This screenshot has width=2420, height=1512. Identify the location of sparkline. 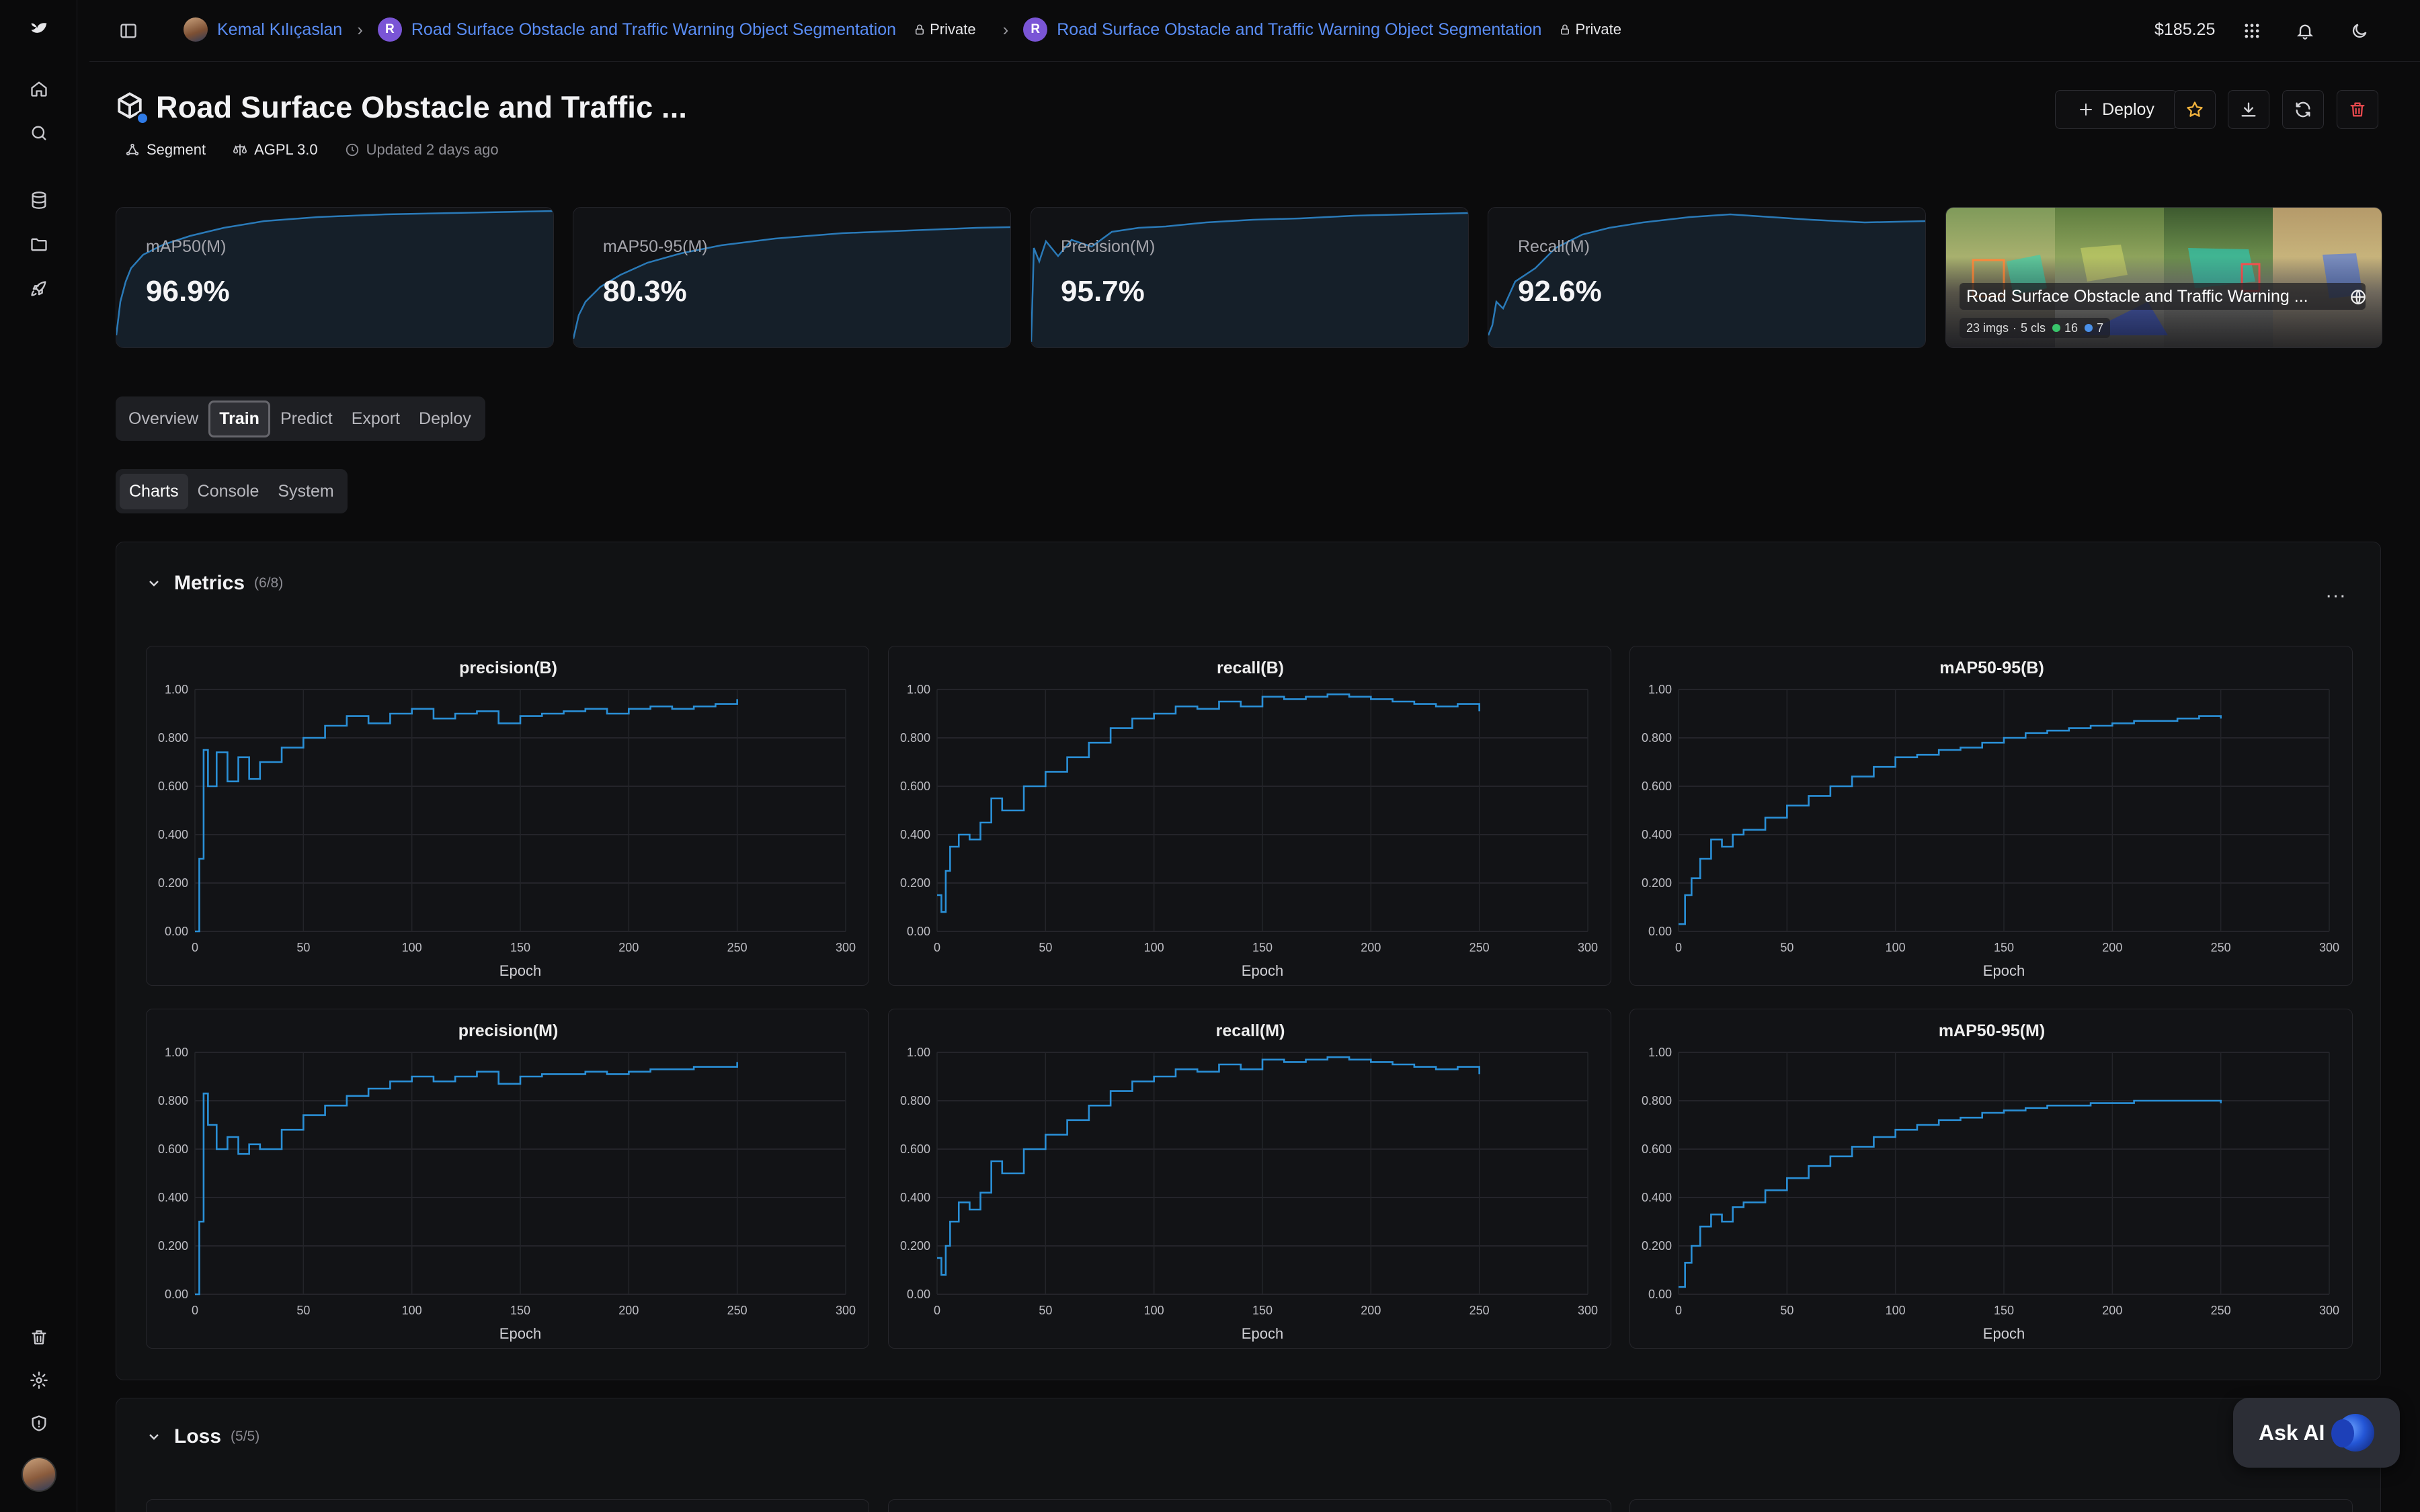
(334, 278).